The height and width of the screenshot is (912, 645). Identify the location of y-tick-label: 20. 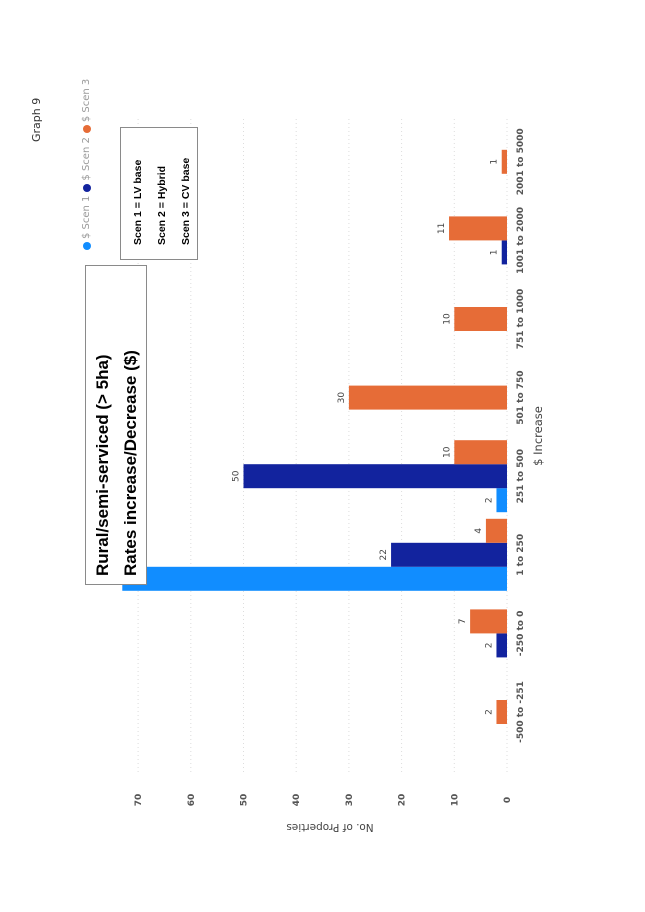
(403, 800).